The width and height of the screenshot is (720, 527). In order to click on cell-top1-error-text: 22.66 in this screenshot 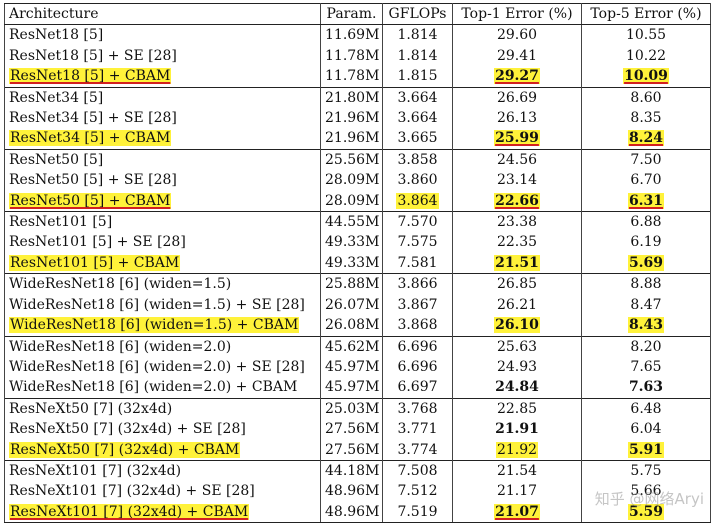, I will do `click(517, 200)`.